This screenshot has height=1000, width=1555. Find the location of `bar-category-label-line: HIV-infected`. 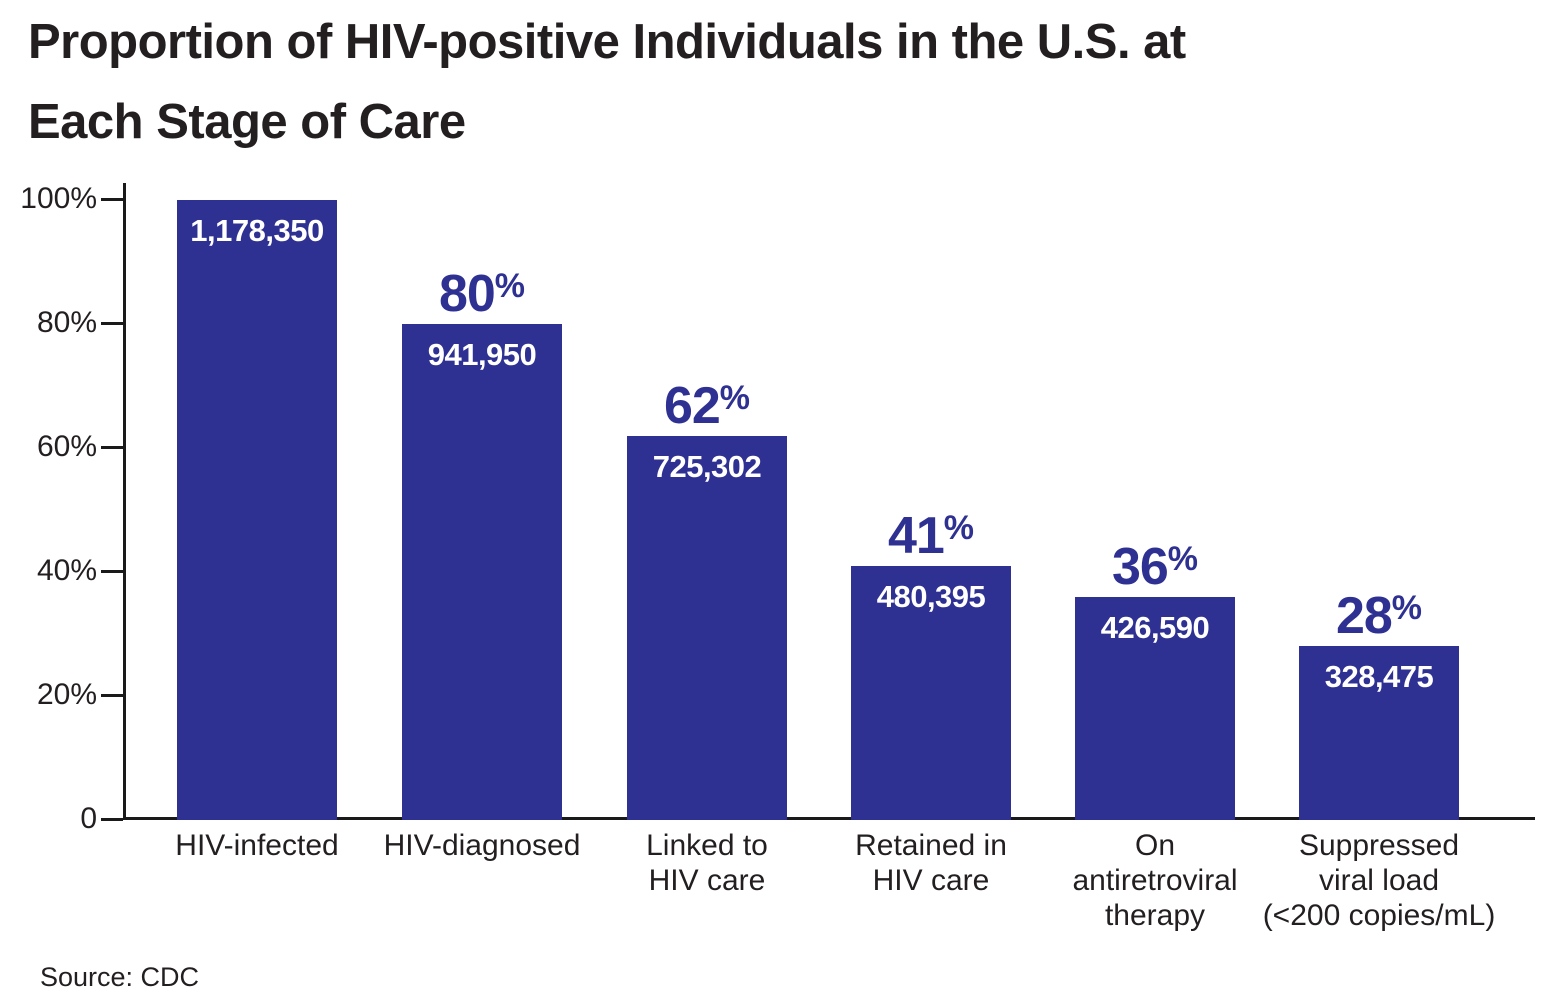

bar-category-label-line: HIV-infected is located at coordinates (257, 845).